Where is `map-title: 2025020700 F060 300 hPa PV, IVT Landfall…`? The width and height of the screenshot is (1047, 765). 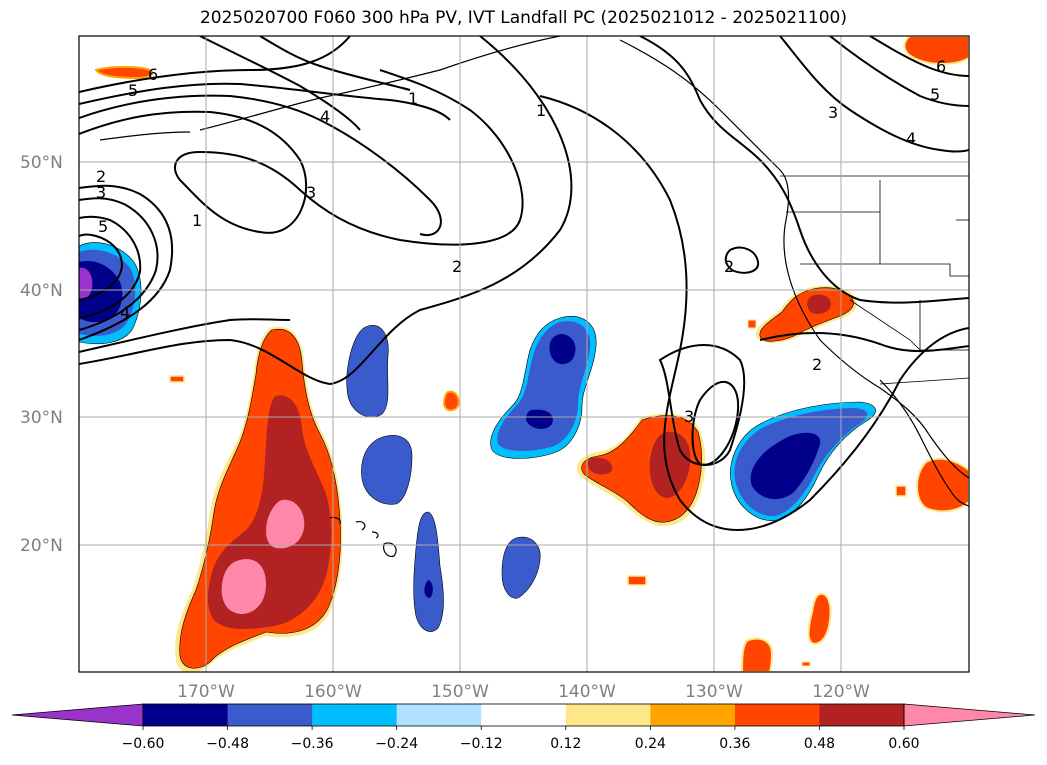
map-title: 2025020700 F060 300 hPa PV, IVT Landfall… is located at coordinates (523, 18).